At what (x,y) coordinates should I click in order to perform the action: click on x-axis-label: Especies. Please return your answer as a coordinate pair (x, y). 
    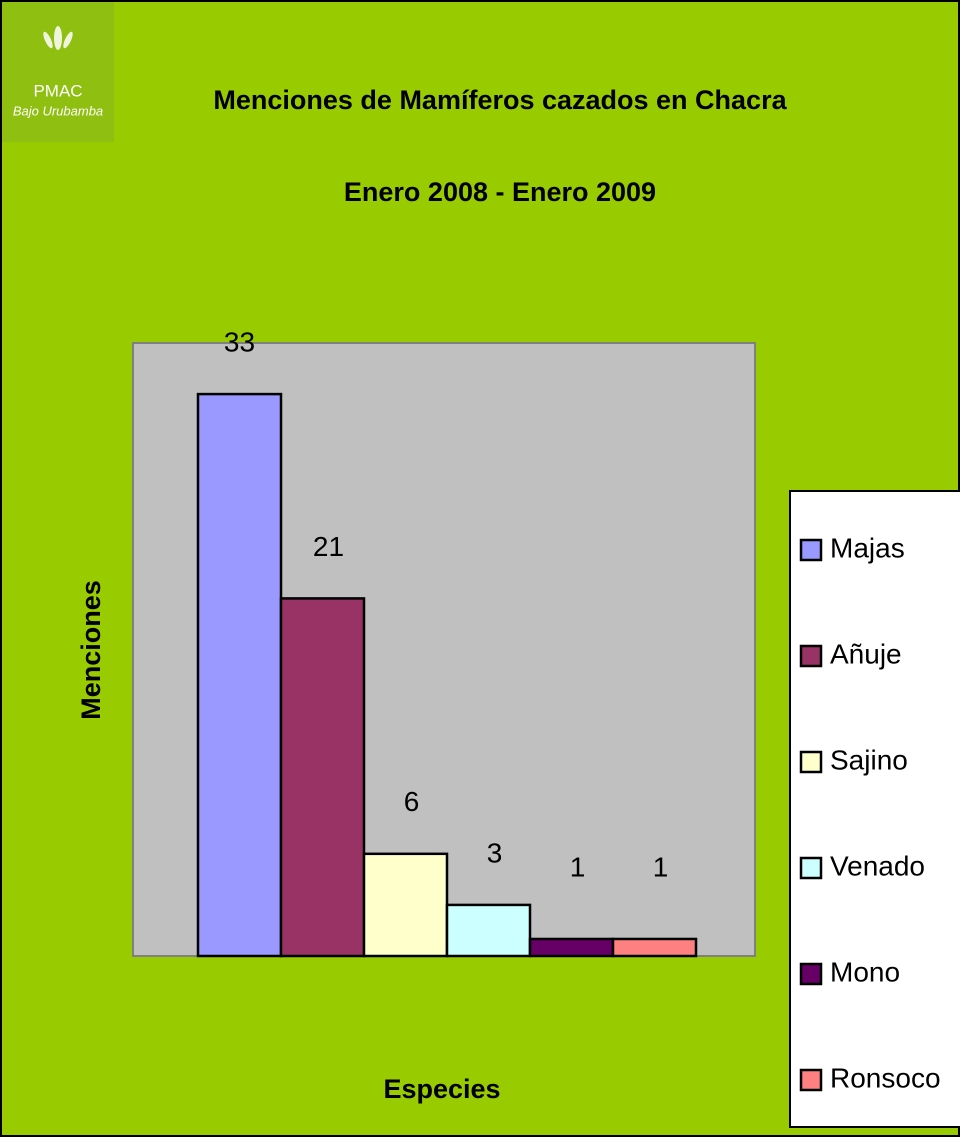
    Looking at the image, I should click on (441, 1089).